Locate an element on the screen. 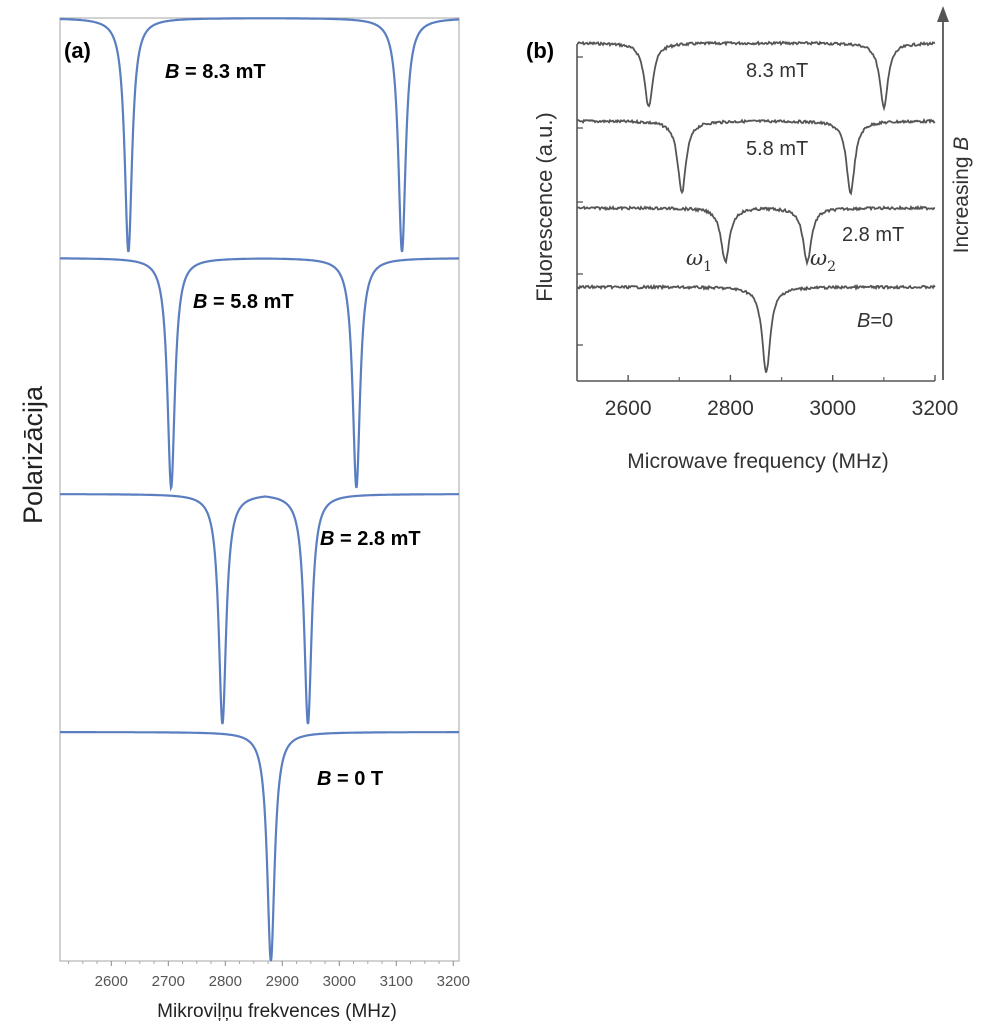 Image resolution: width=982 pixels, height=1026 pixels. panel-a-x-tick-label: 2900 is located at coordinates (282, 981).